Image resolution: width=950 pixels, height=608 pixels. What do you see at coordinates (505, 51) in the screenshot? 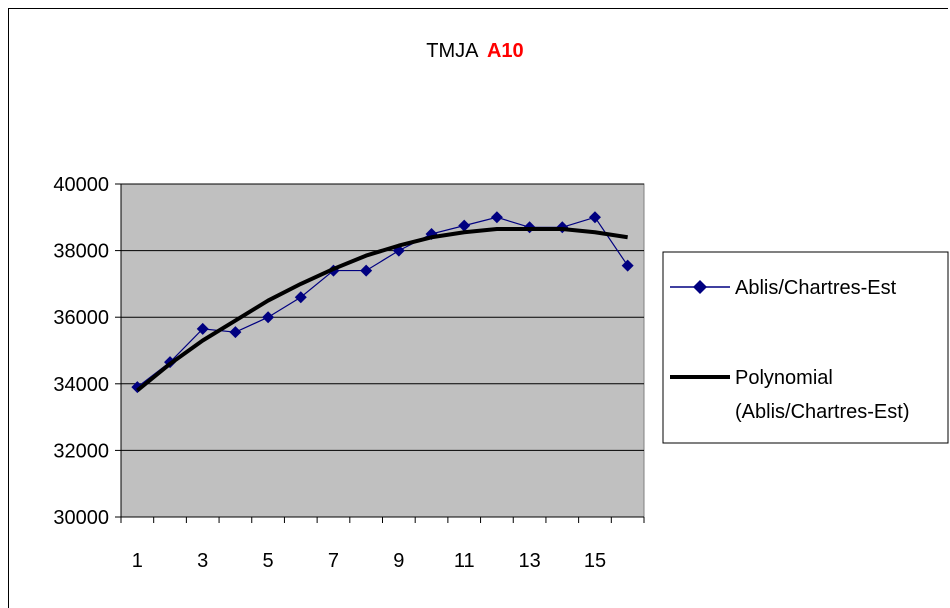
I see `chart-title-highlight: A10` at bounding box center [505, 51].